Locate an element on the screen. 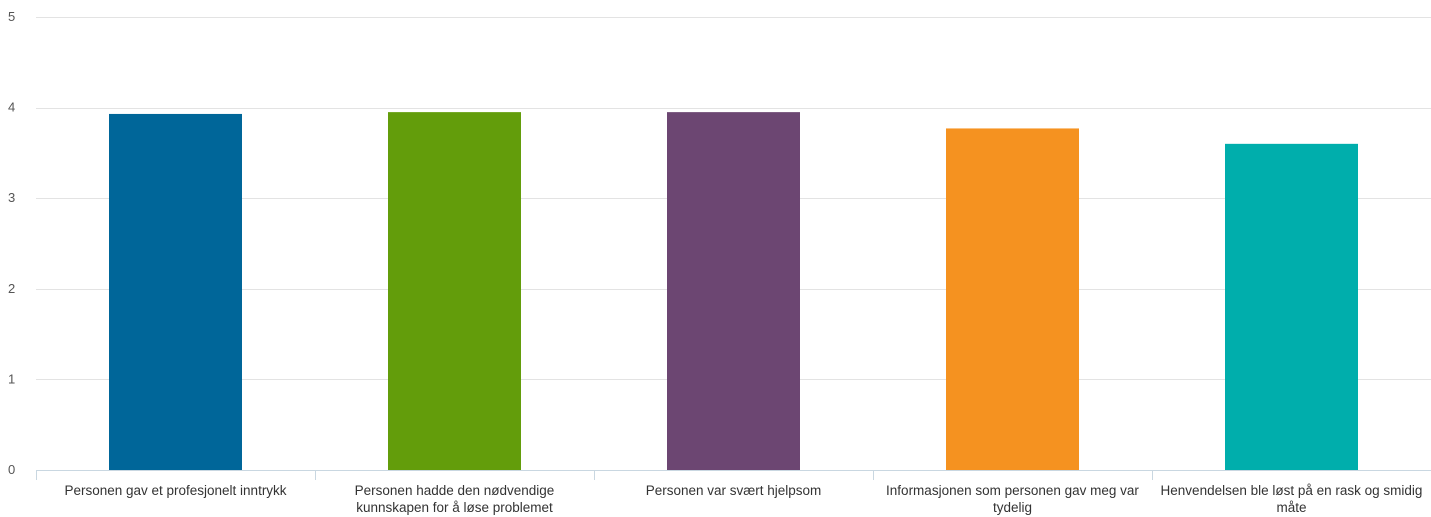 The width and height of the screenshot is (1431, 517). y-tick-label: 0 is located at coordinates (11, 469).